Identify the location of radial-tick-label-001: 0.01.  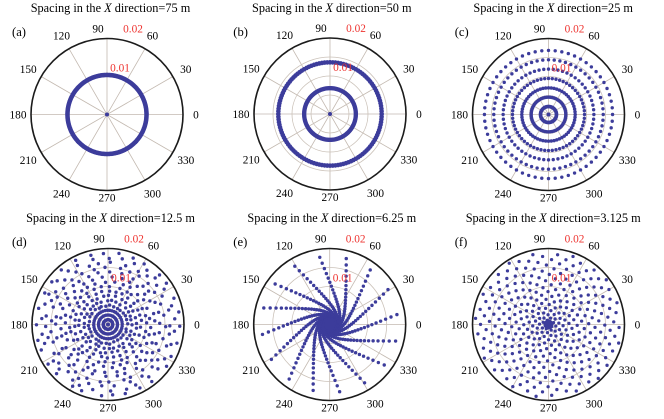
(561, 278).